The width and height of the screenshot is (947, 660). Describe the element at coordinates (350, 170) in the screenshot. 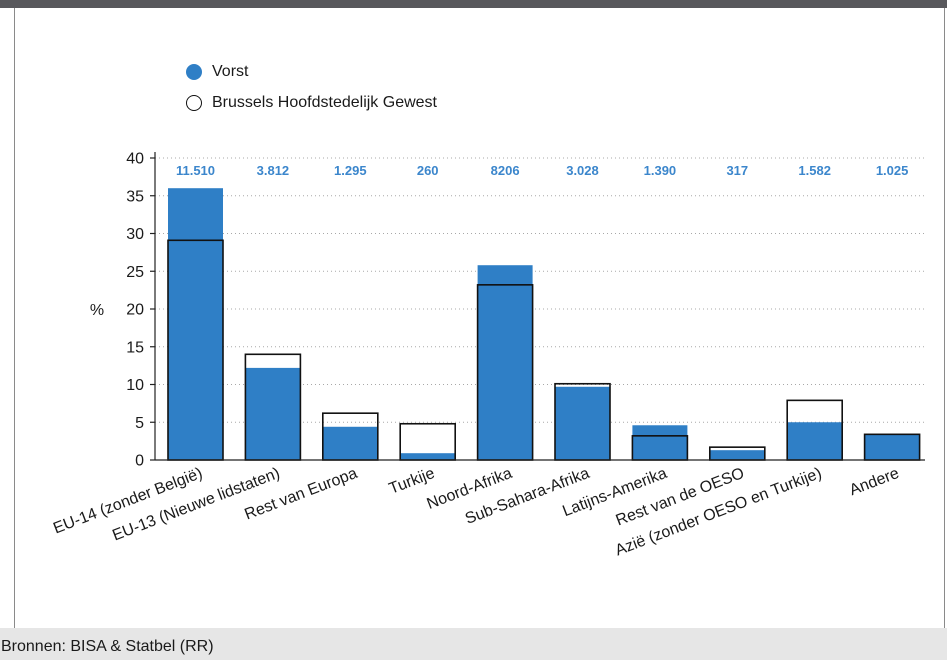

I see `bar-count-label: 1.295` at that location.